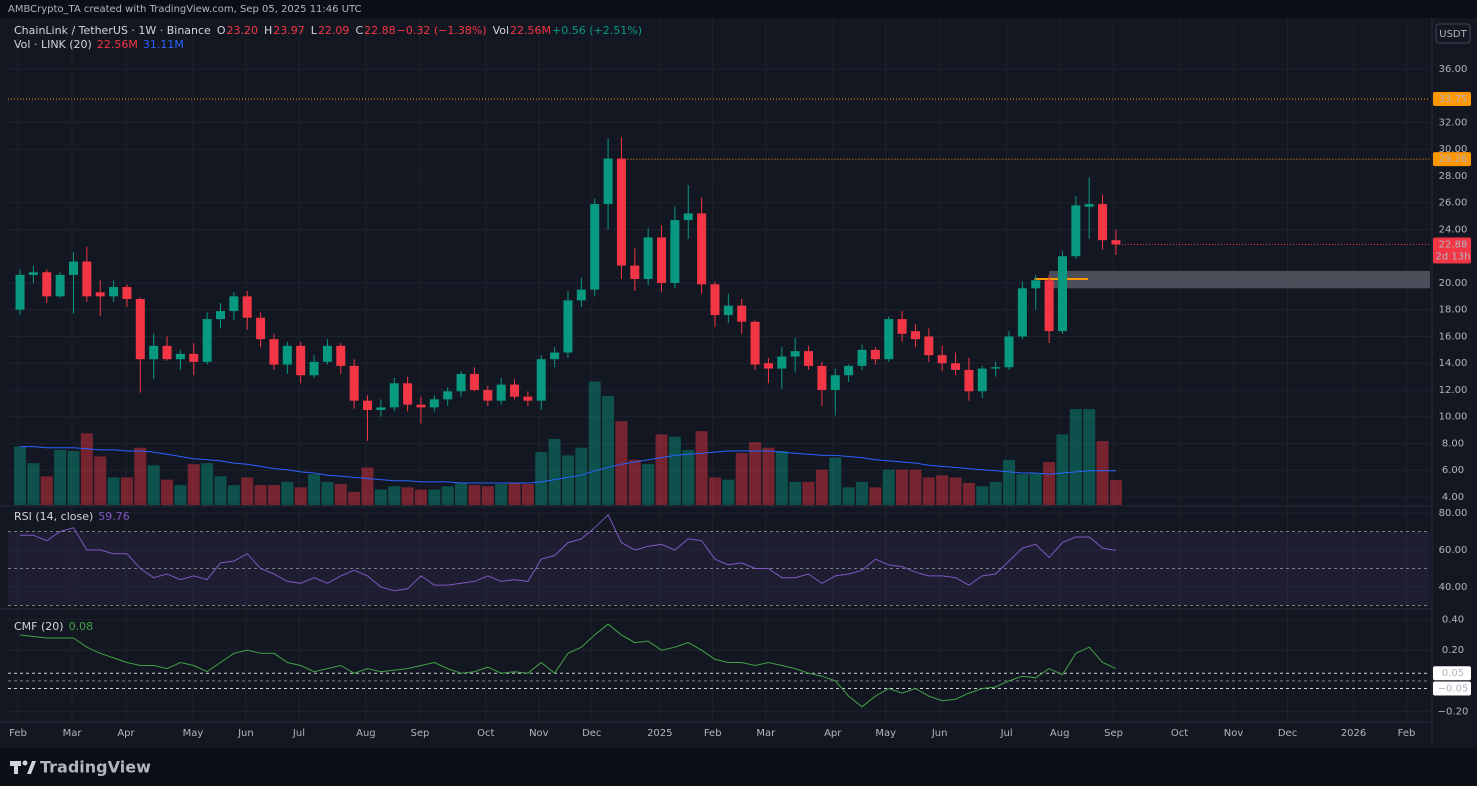 Image resolution: width=1477 pixels, height=786 pixels. Describe the element at coordinates (1453, 283) in the screenshot. I see `y-tick-label: 20.00` at that location.